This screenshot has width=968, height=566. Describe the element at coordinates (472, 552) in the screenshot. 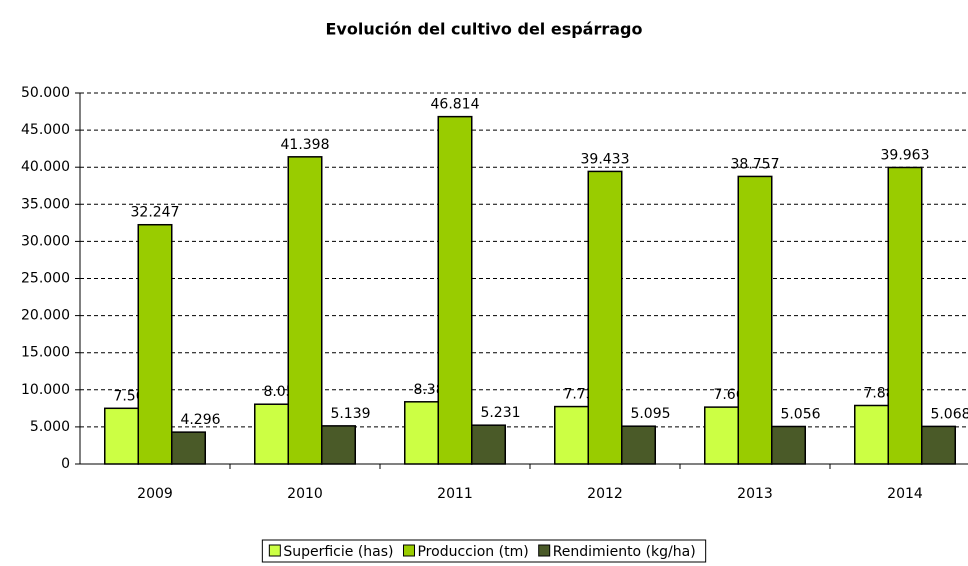

I see `legend-label: Produccion (tm)` at that location.